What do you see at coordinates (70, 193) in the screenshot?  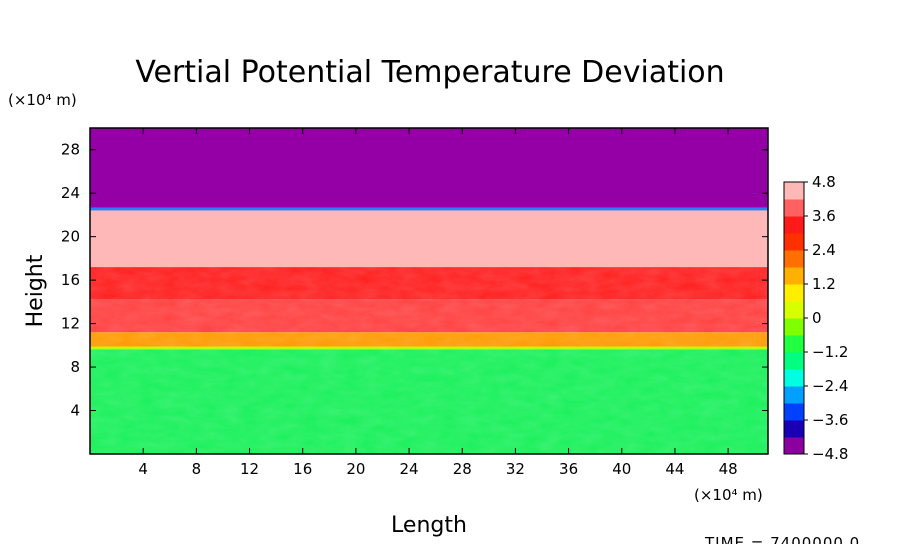 I see `y-tick-label: 24` at bounding box center [70, 193].